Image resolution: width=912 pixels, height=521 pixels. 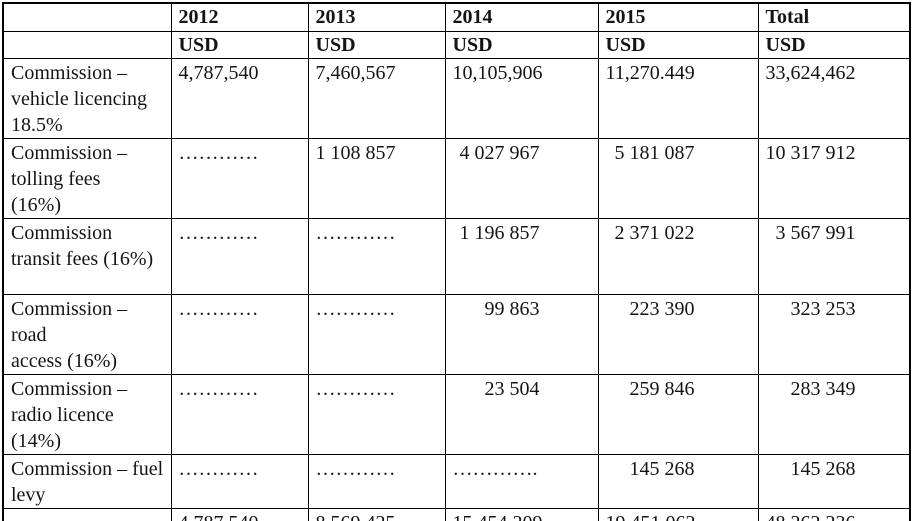 What do you see at coordinates (87, 414) in the screenshot?
I see `row-label: Commission – radio licence (14%)` at bounding box center [87, 414].